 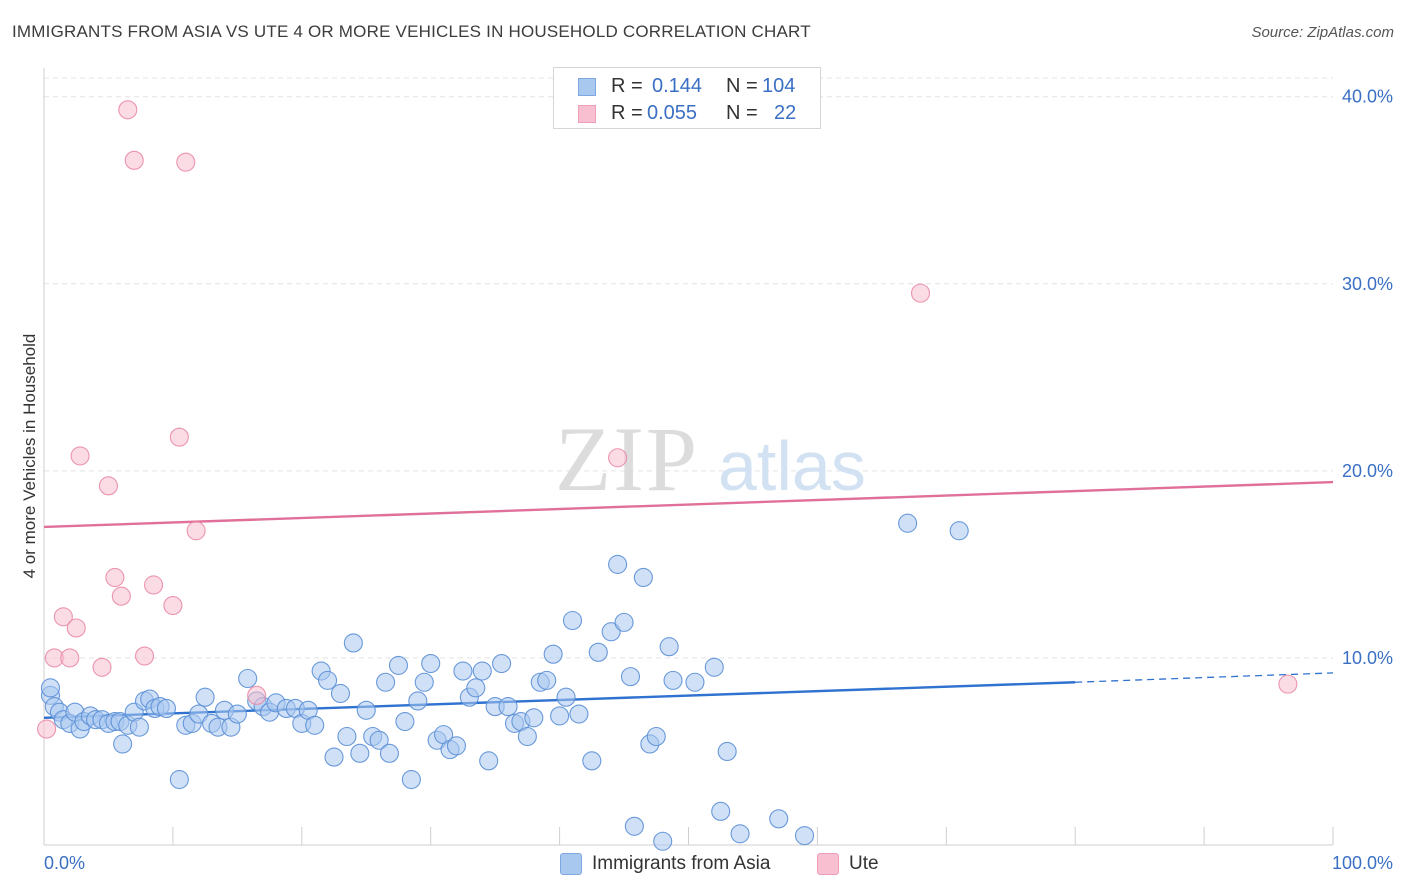 I want to click on y-tick-label: 20.0%, so click(x=1367, y=471).